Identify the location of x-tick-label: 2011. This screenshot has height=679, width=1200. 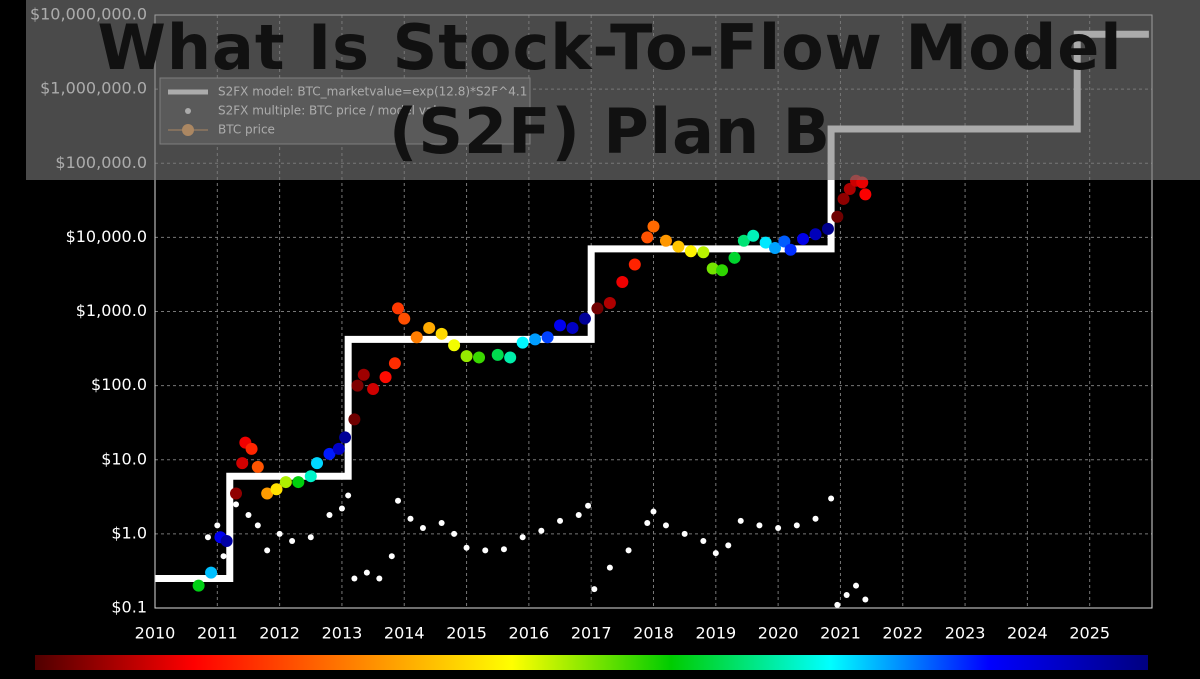
(217, 633).